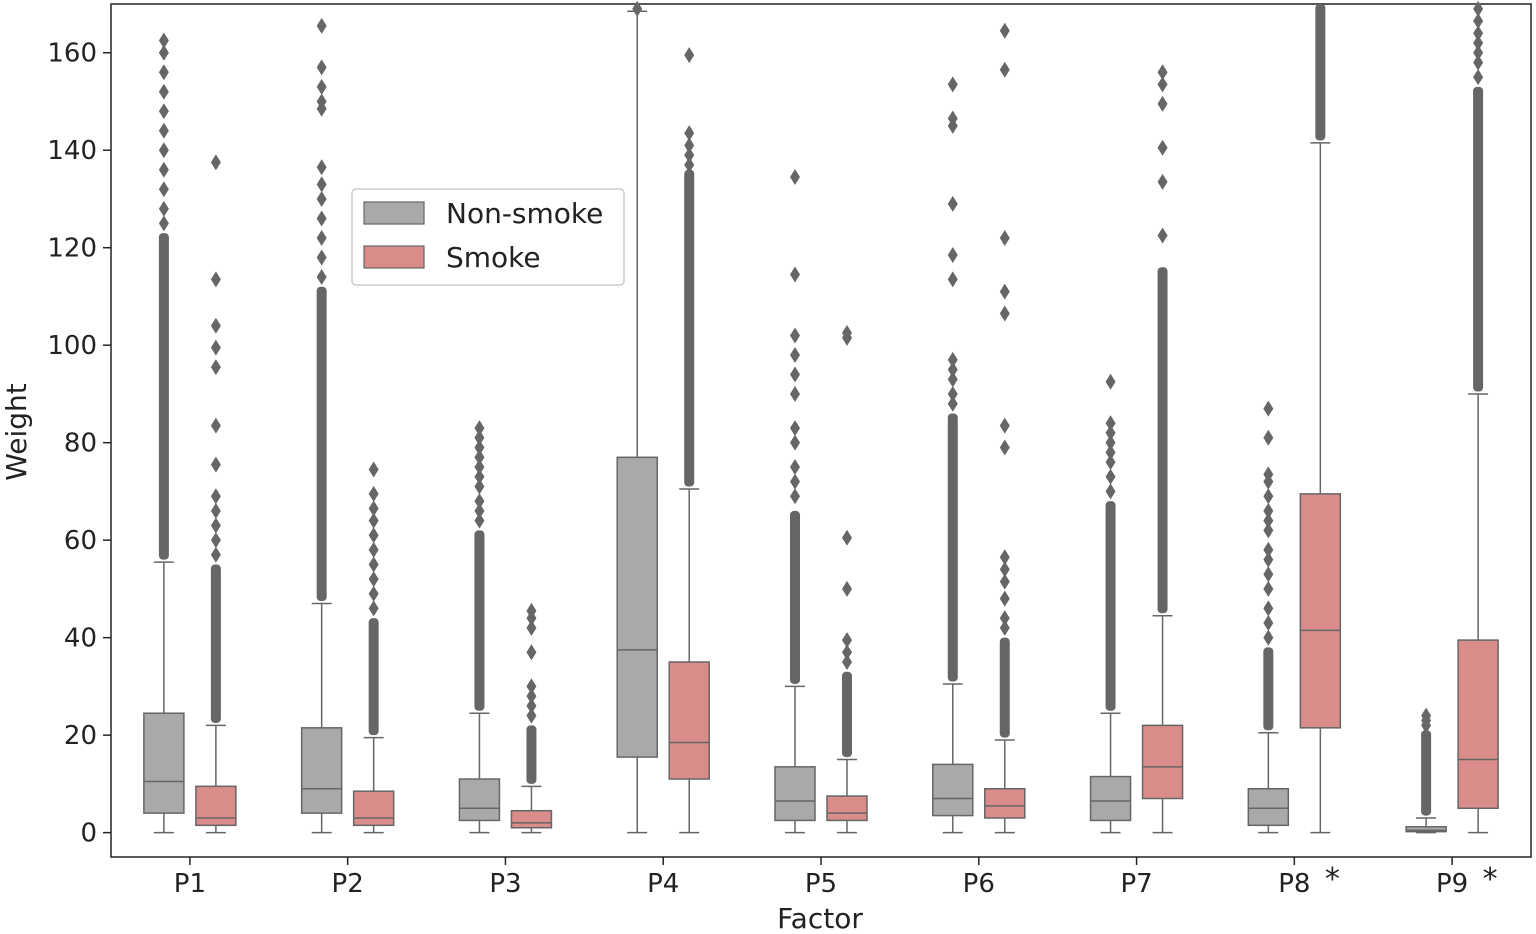  I want to click on box-p8-non-smoke, so click(1268, 617).